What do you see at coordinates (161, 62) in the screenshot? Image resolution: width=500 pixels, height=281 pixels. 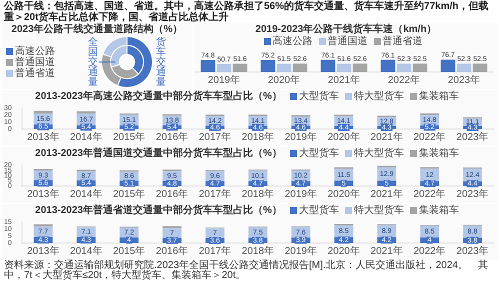 I see `slice-label: 货车交通量` at bounding box center [161, 62].